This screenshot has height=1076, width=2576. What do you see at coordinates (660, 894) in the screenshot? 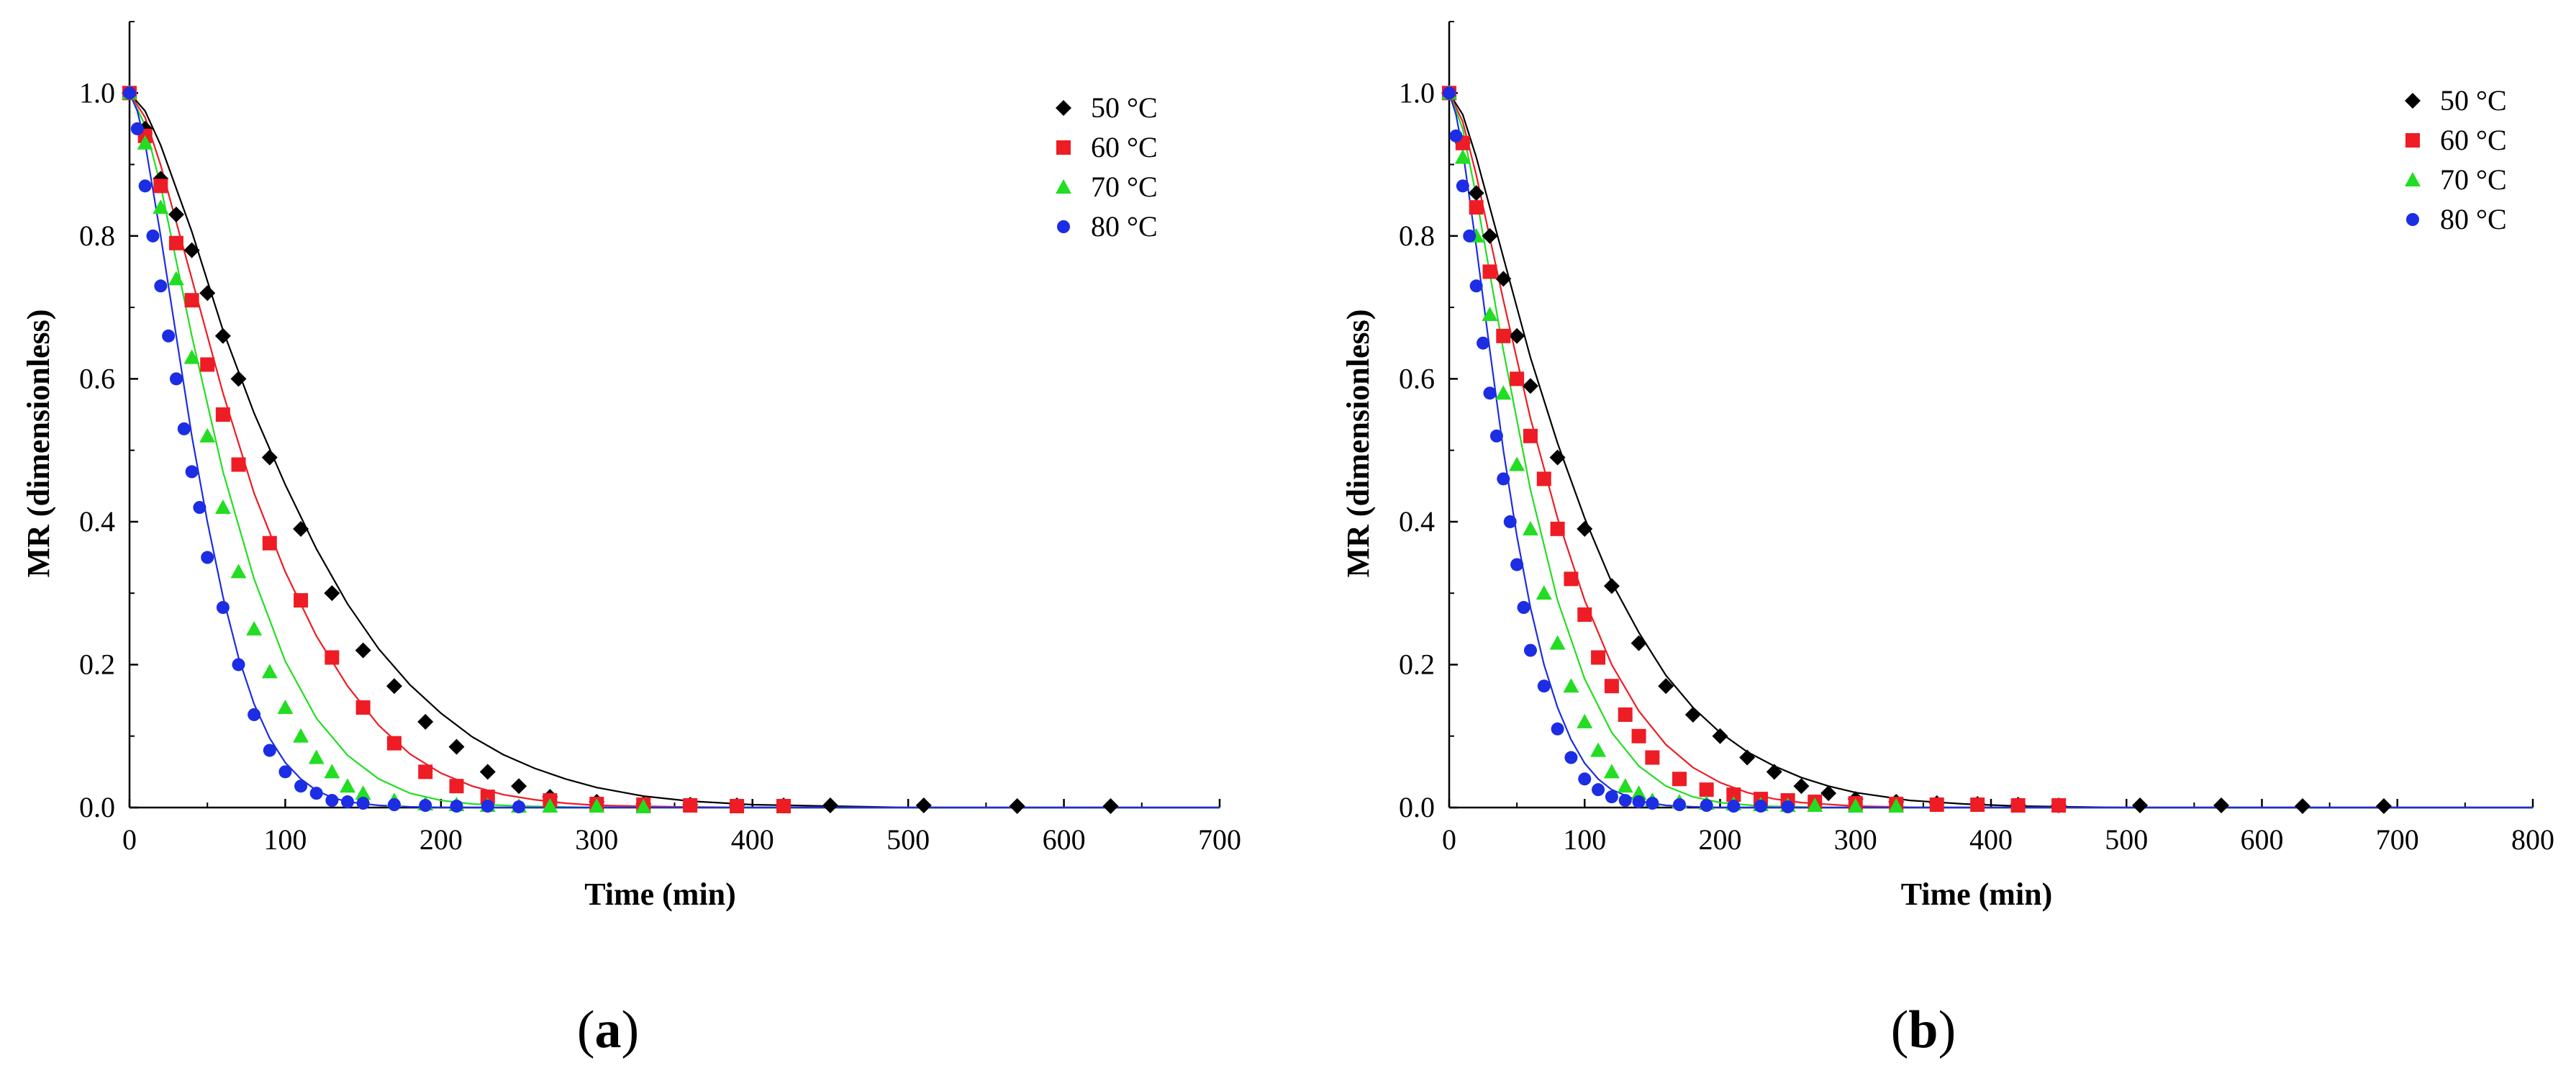
I see `x-axis-title: Time (min)` at bounding box center [660, 894].